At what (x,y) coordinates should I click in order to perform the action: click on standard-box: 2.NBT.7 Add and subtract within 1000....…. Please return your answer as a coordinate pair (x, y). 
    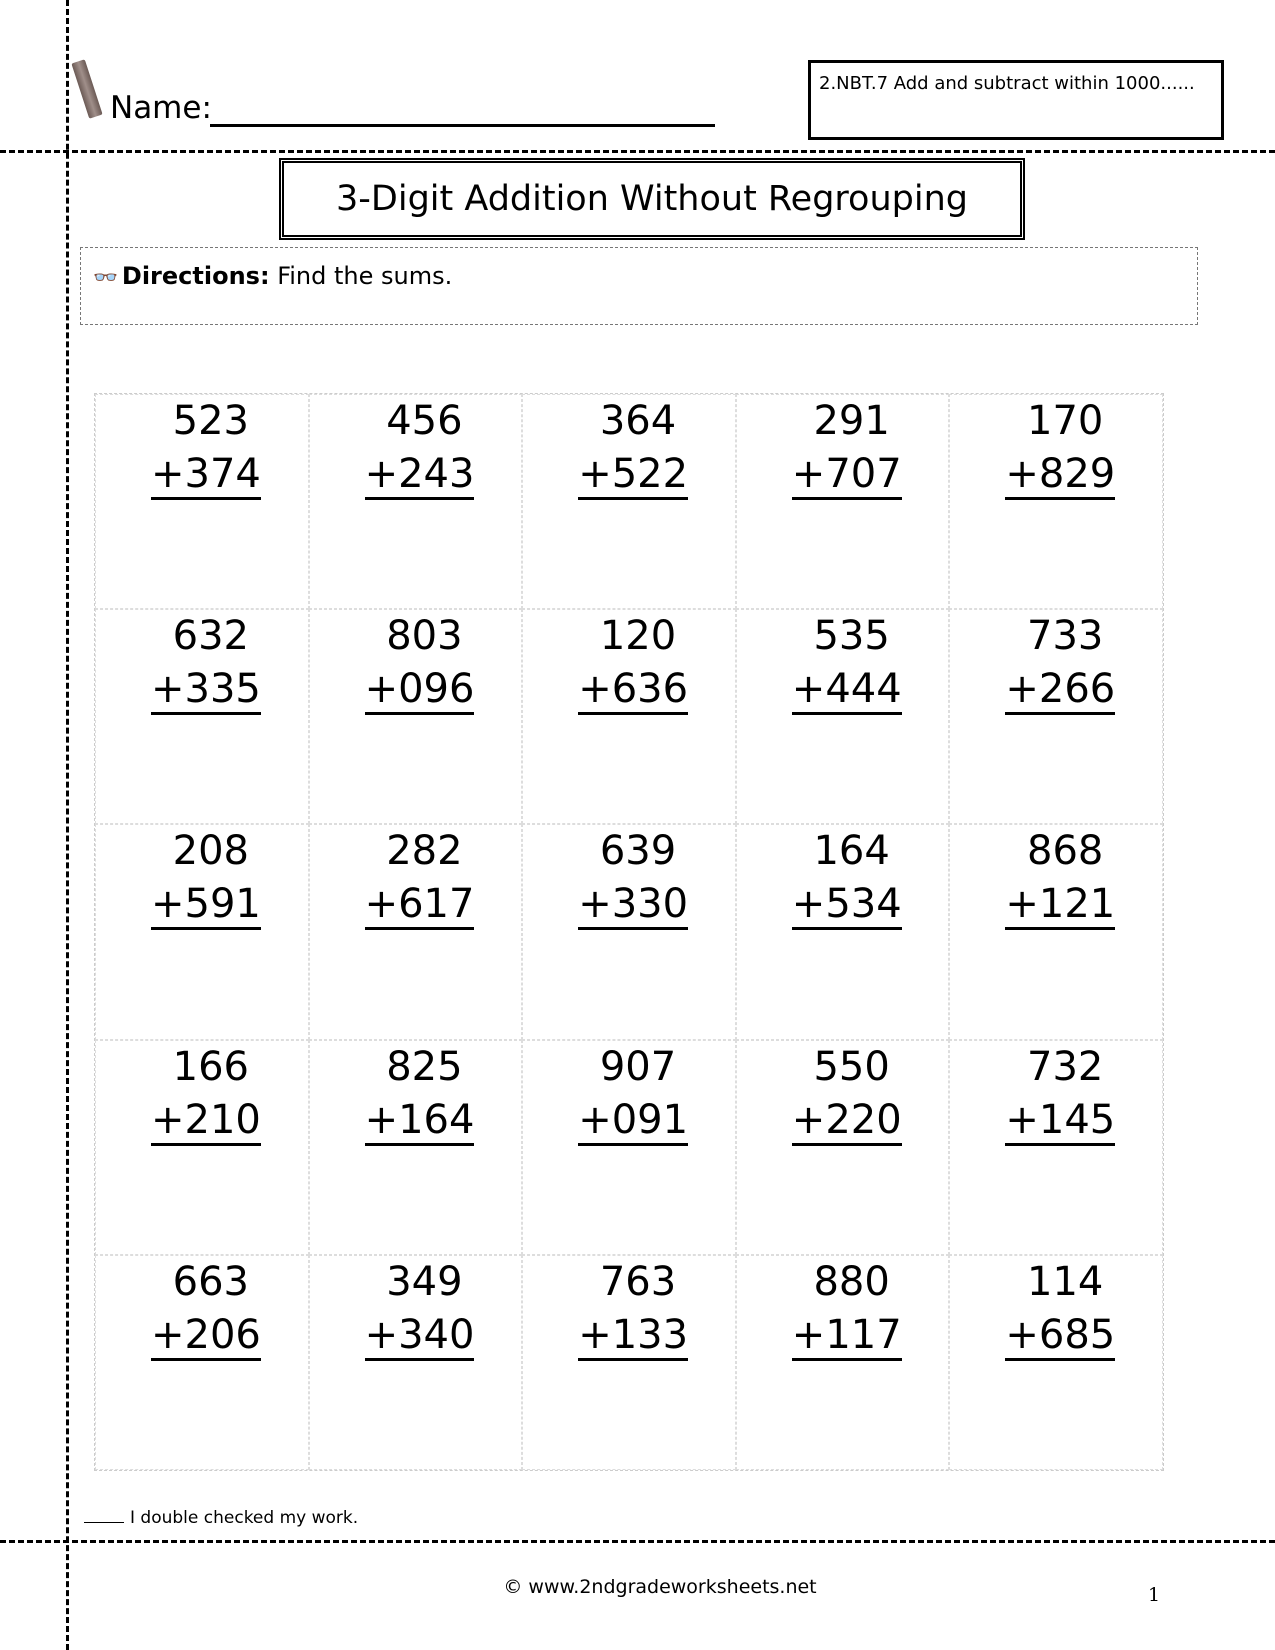
    Looking at the image, I should click on (1016, 100).